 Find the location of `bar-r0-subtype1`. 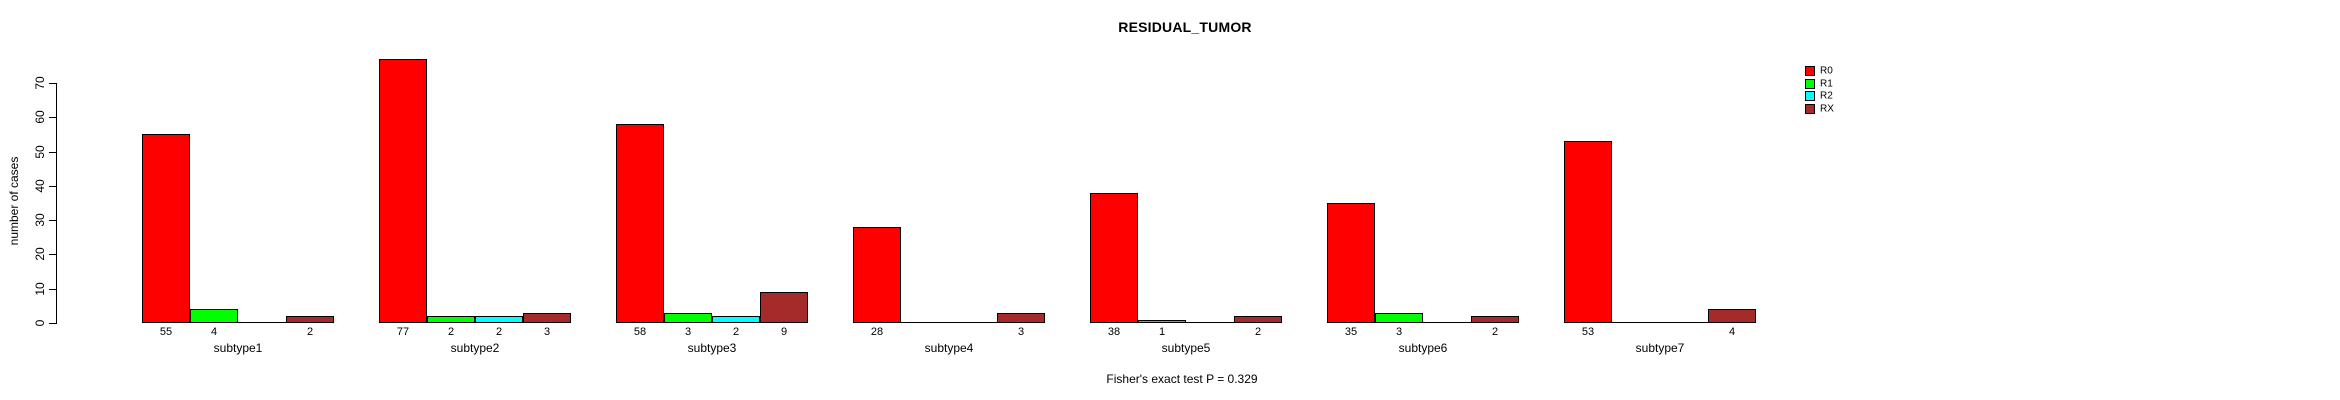

bar-r0-subtype1 is located at coordinates (166, 228).